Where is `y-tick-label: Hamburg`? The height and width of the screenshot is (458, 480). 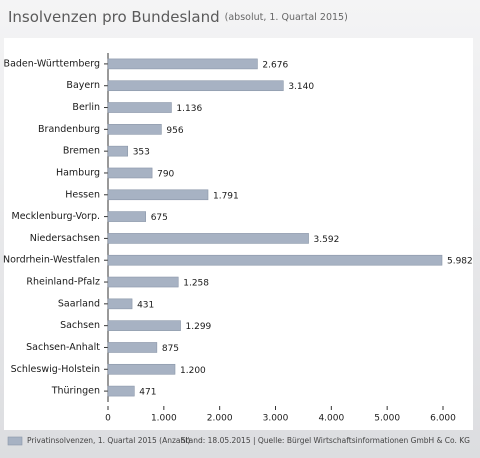 y-tick-label: Hamburg is located at coordinates (78, 172).